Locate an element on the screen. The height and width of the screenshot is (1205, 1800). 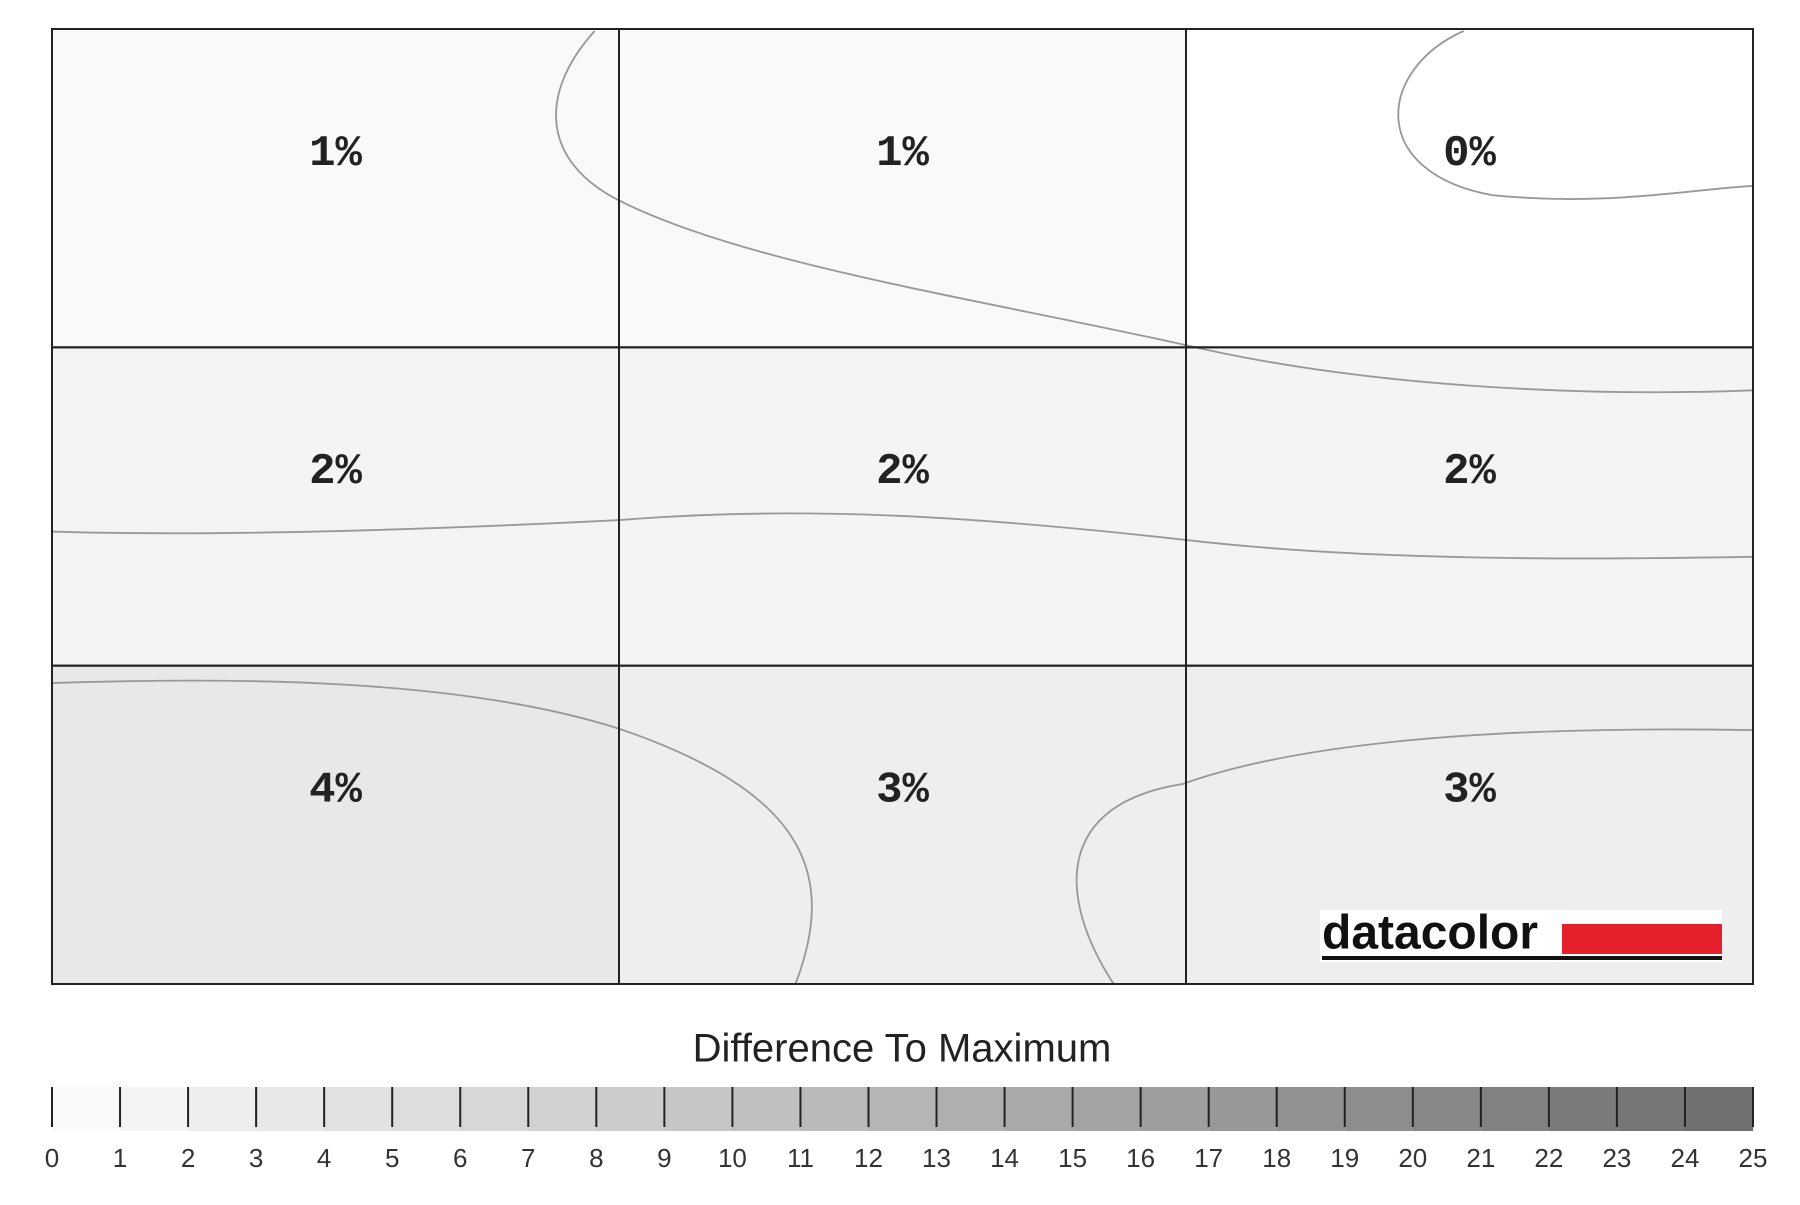
colorbar-title: Difference To Maximum is located at coordinates (902, 1049).